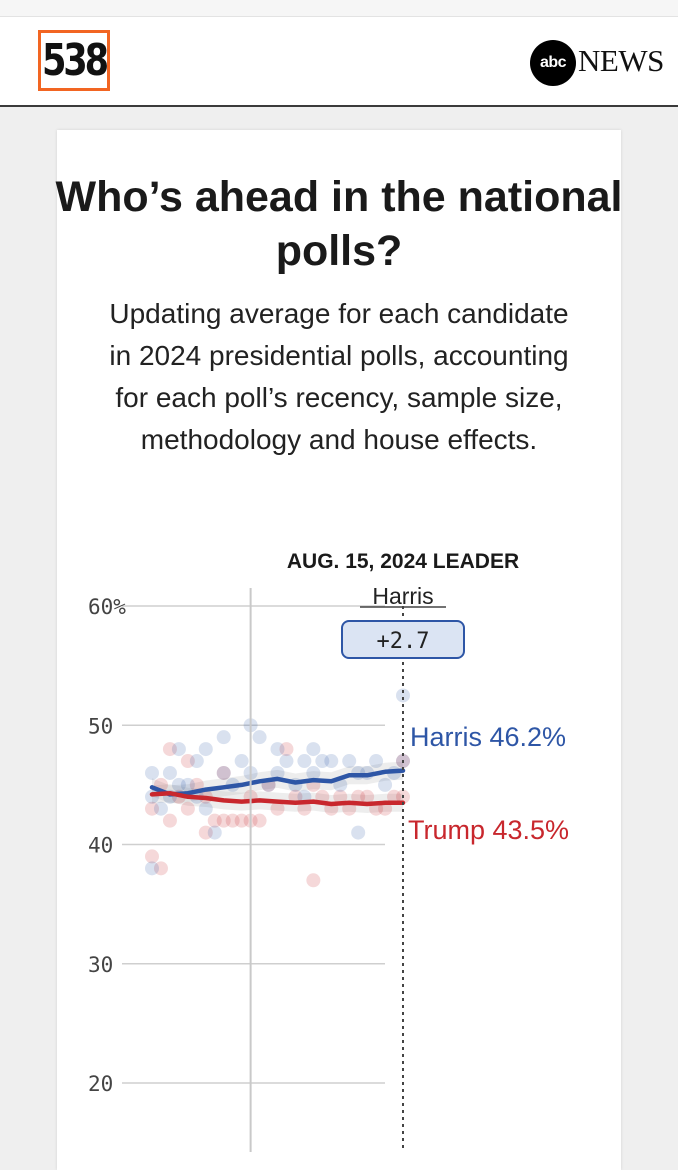  Describe the element at coordinates (100, 726) in the screenshot. I see `y-tick-label: 50` at that location.